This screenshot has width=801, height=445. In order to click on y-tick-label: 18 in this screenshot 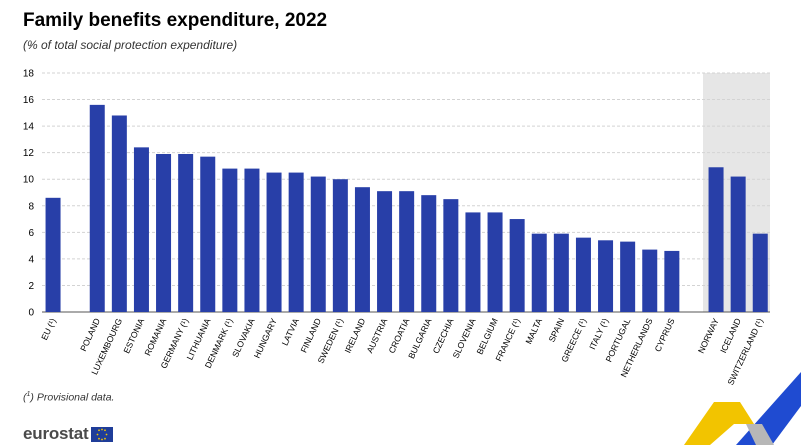, I will do `click(29, 74)`.